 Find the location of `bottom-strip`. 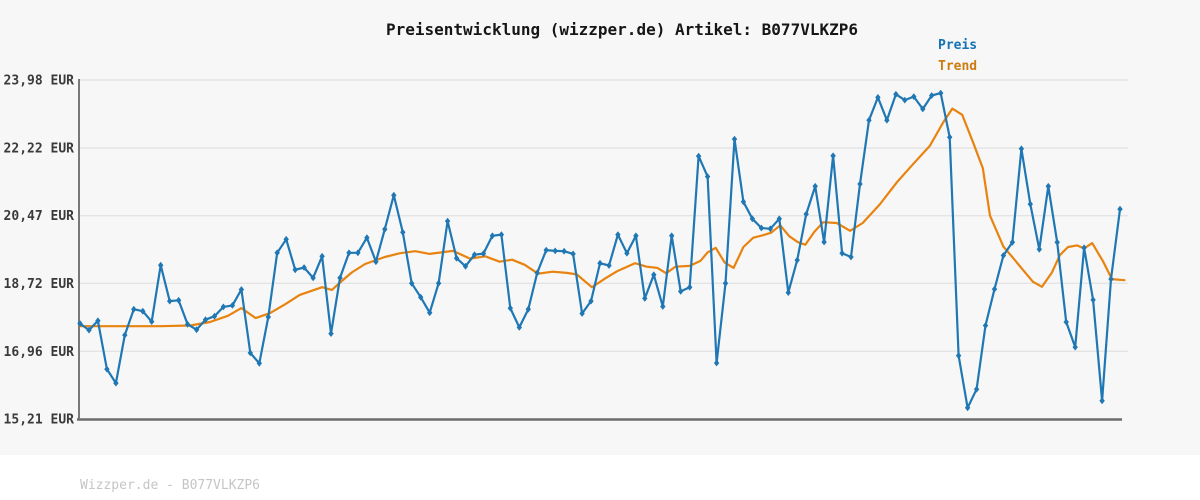

bottom-strip is located at coordinates (600, 477).